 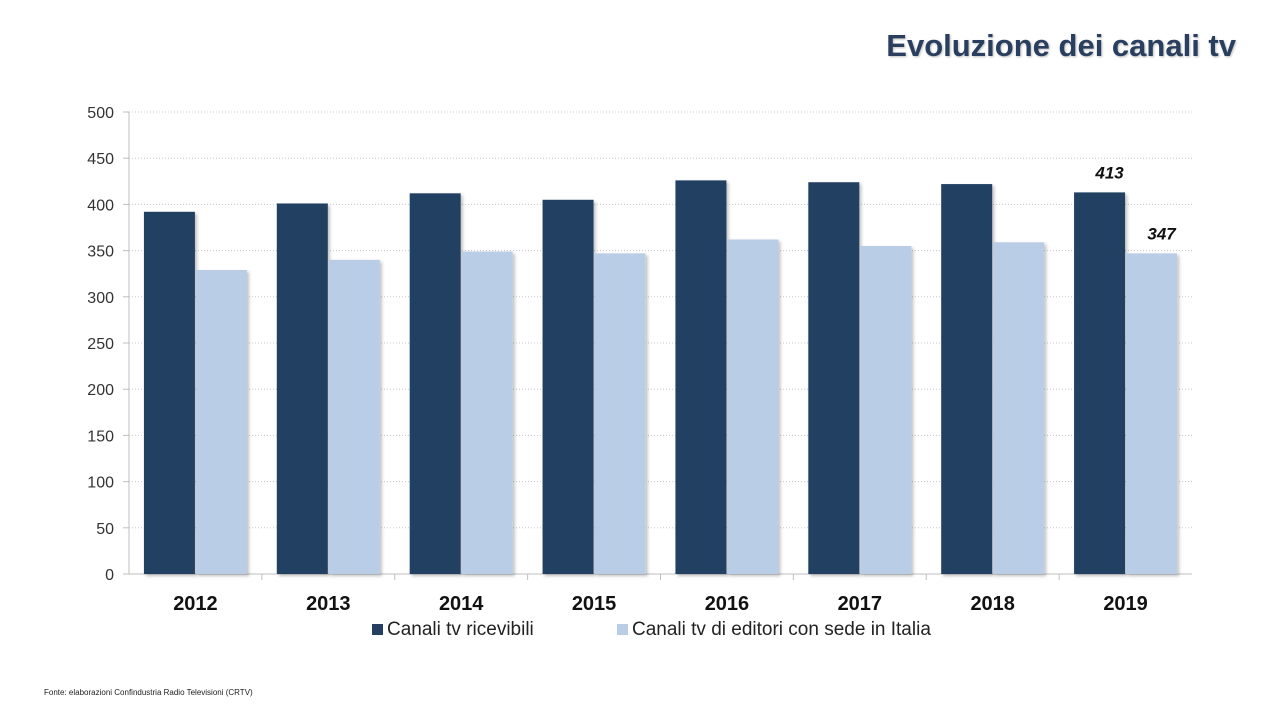 What do you see at coordinates (100, 390) in the screenshot?
I see `y-tick-label: 200` at bounding box center [100, 390].